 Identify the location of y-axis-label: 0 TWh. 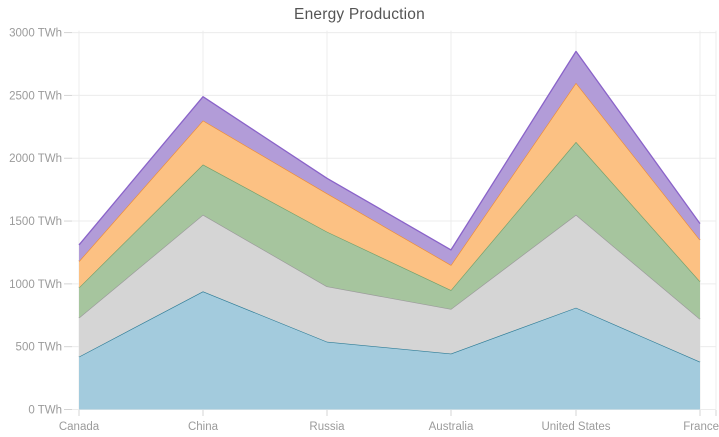
(45, 411).